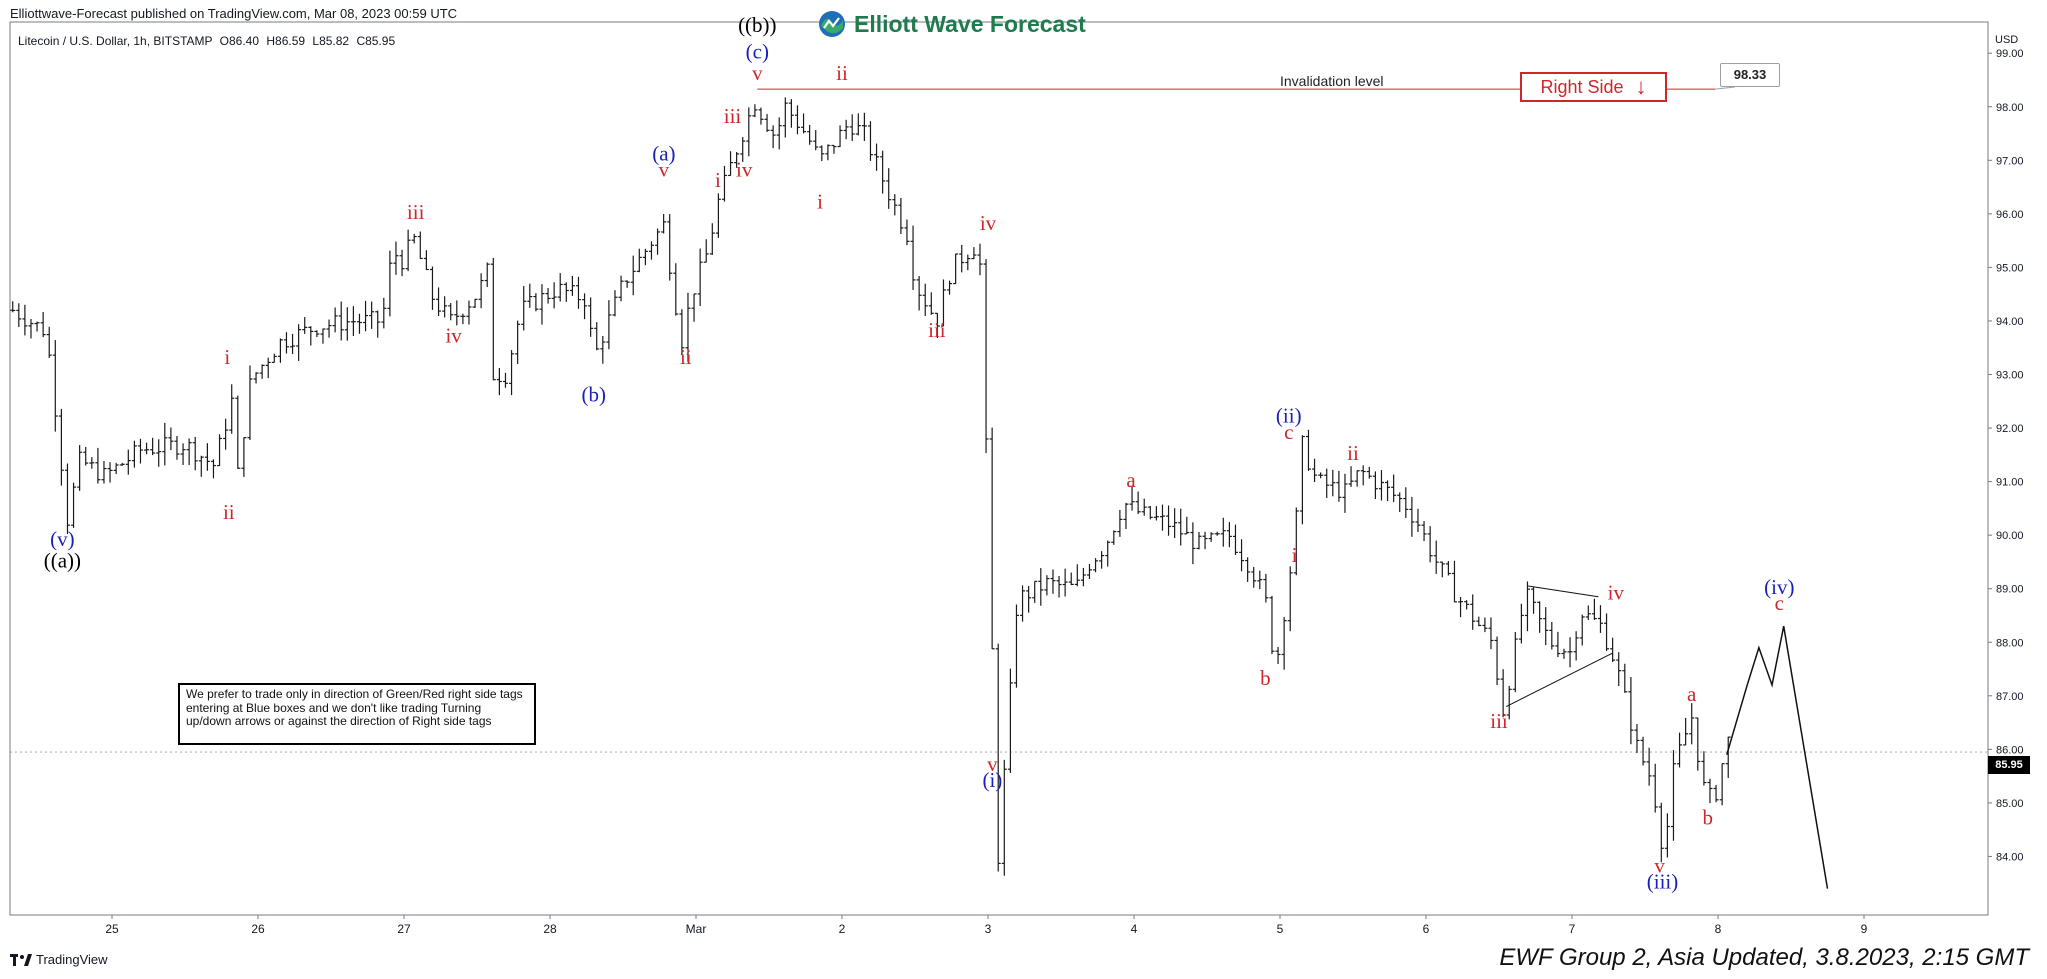  Describe the element at coordinates (239, 41) in the screenshot. I see `ohlc-open: O86.40` at that location.